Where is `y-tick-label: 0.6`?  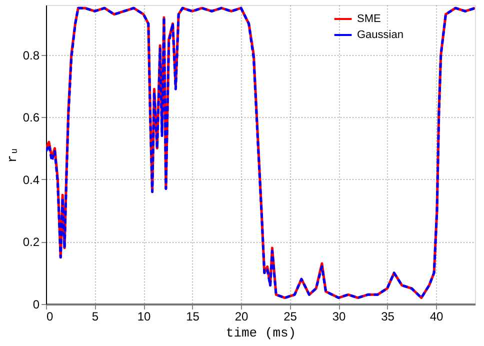
y-tick-label: 0.6 is located at coordinates (31, 117).